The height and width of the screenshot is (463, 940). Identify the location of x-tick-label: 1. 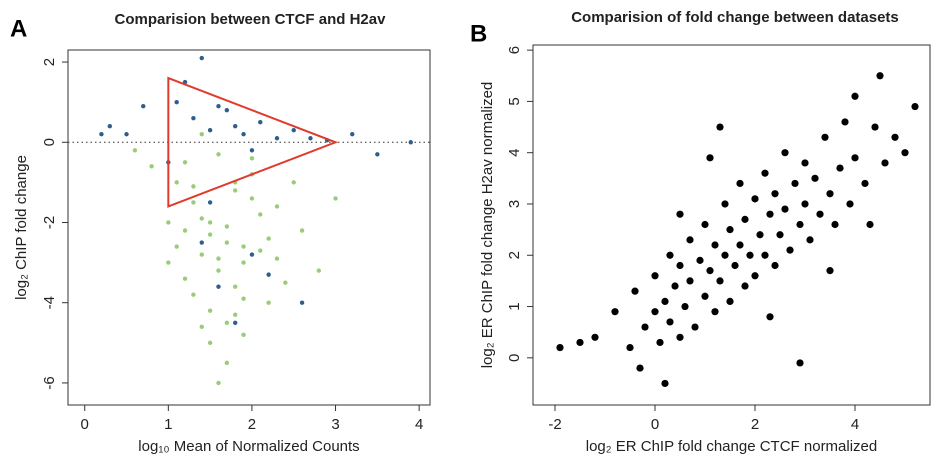
(168, 424).